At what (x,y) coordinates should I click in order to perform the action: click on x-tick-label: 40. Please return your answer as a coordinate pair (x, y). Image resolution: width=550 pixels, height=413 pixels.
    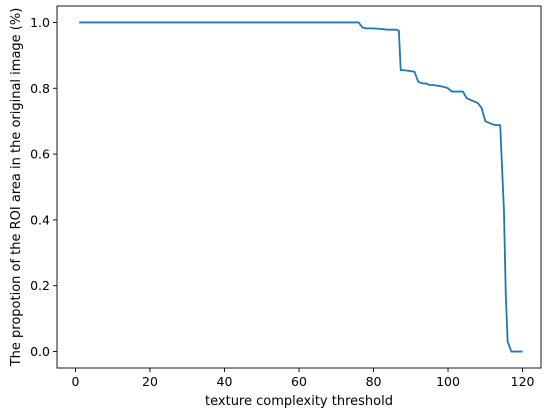
    Looking at the image, I should click on (225, 381).